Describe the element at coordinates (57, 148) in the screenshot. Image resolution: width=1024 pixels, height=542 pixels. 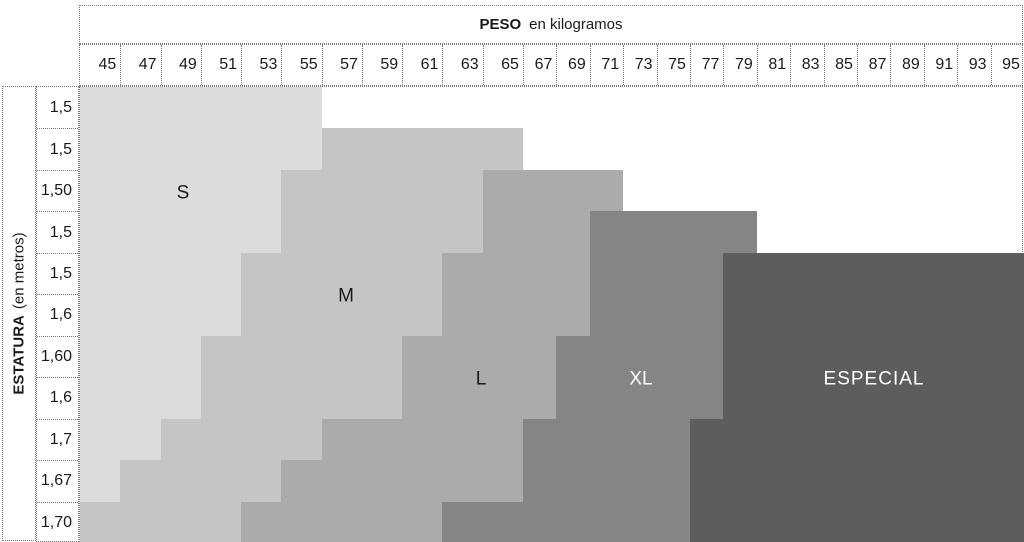
I see `height-tick-2: 1,5` at that location.